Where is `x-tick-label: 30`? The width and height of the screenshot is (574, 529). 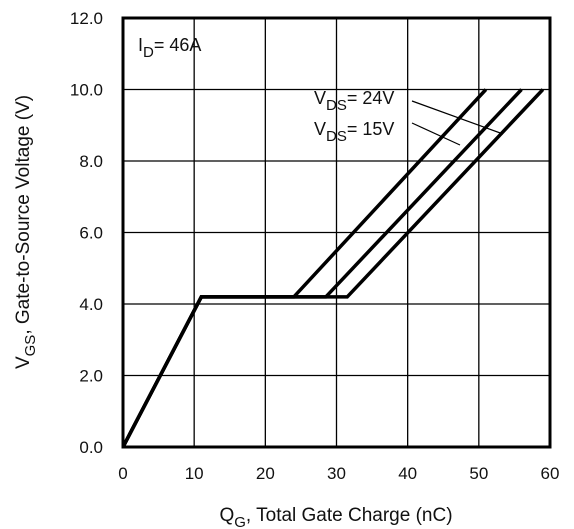
x-tick-label: 30 is located at coordinates (336, 473).